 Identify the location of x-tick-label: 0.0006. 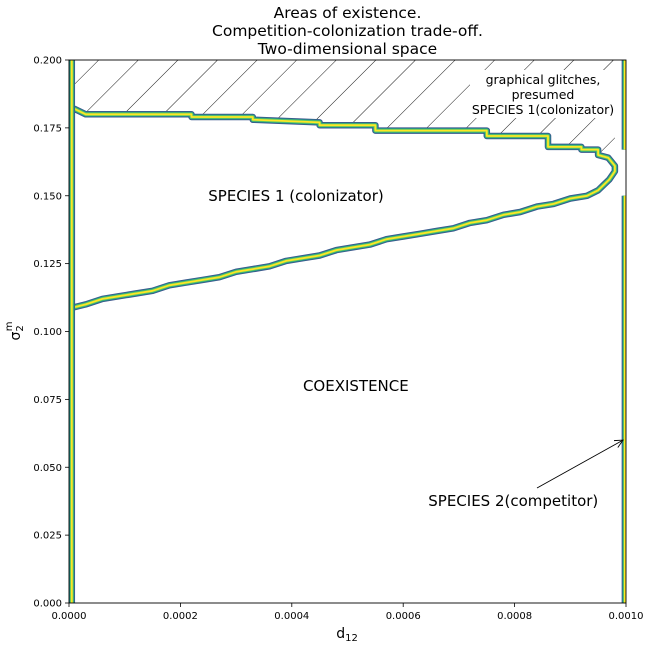
(403, 616).